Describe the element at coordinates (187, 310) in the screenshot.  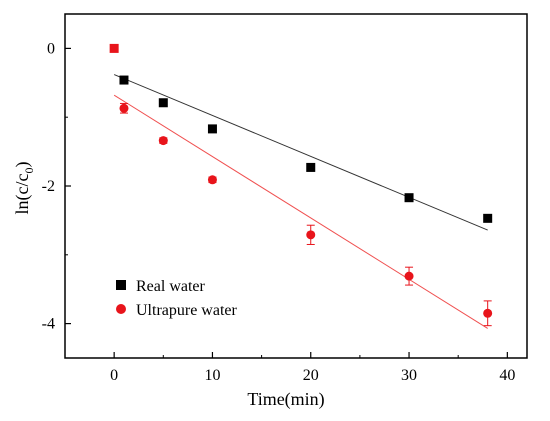
I see `legend-label-ultrapure-water: Ultrapure water` at that location.